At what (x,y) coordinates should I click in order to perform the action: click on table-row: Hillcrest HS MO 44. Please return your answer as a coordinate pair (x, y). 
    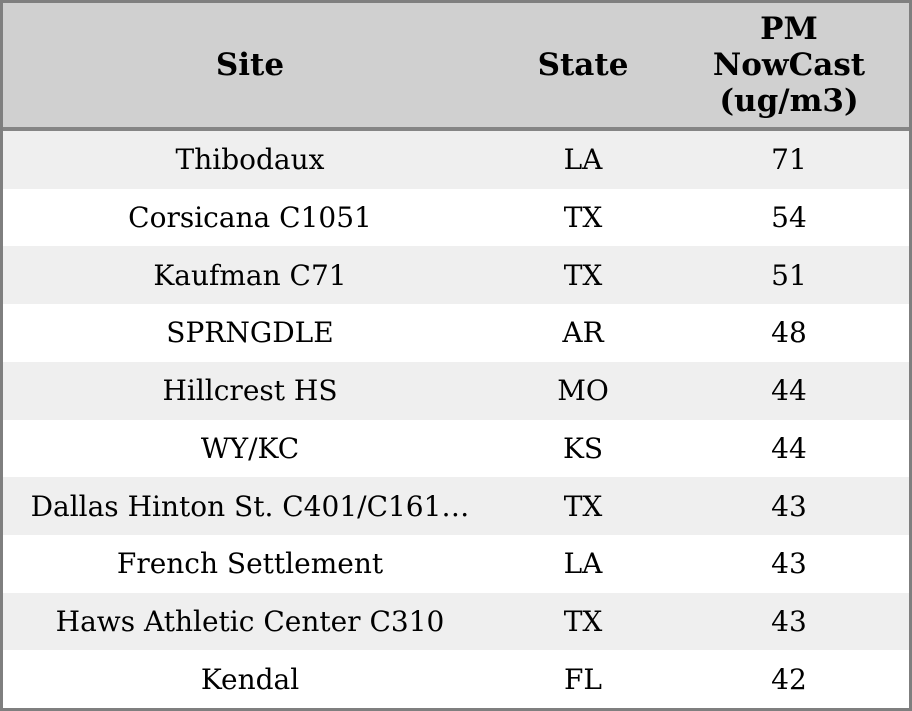
    Looking at the image, I should click on (456, 390).